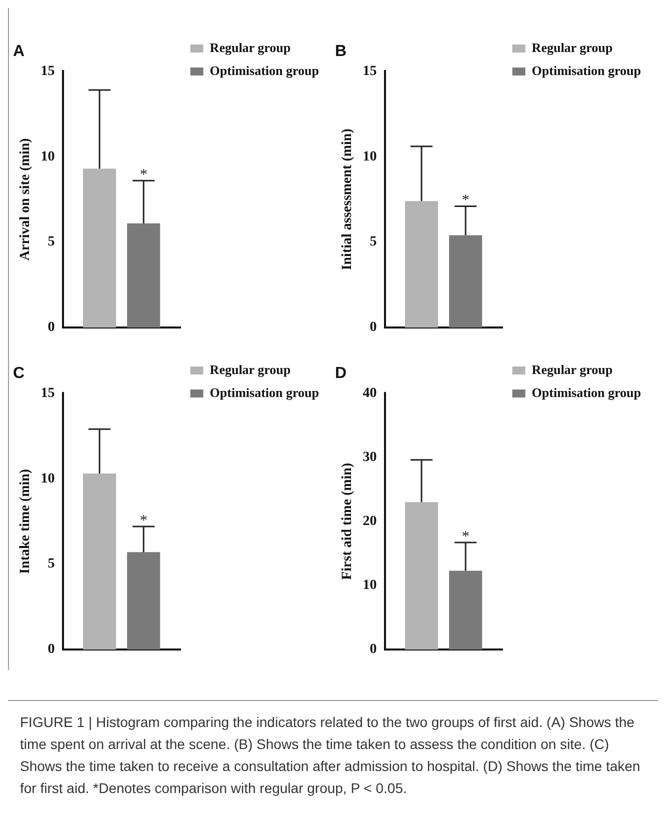 The height and width of the screenshot is (827, 667). What do you see at coordinates (19, 373) in the screenshot?
I see `chart-title: C` at bounding box center [19, 373].